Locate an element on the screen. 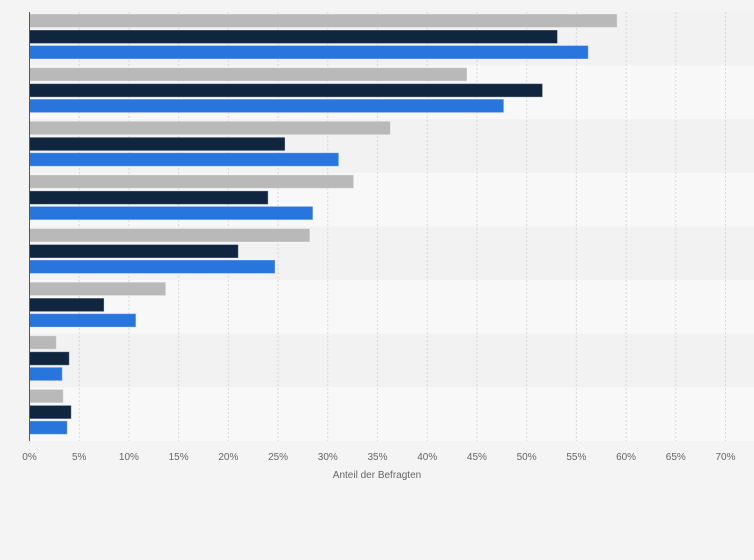 This screenshot has width=754, height=560. x-tick-label: 35% is located at coordinates (377, 457).